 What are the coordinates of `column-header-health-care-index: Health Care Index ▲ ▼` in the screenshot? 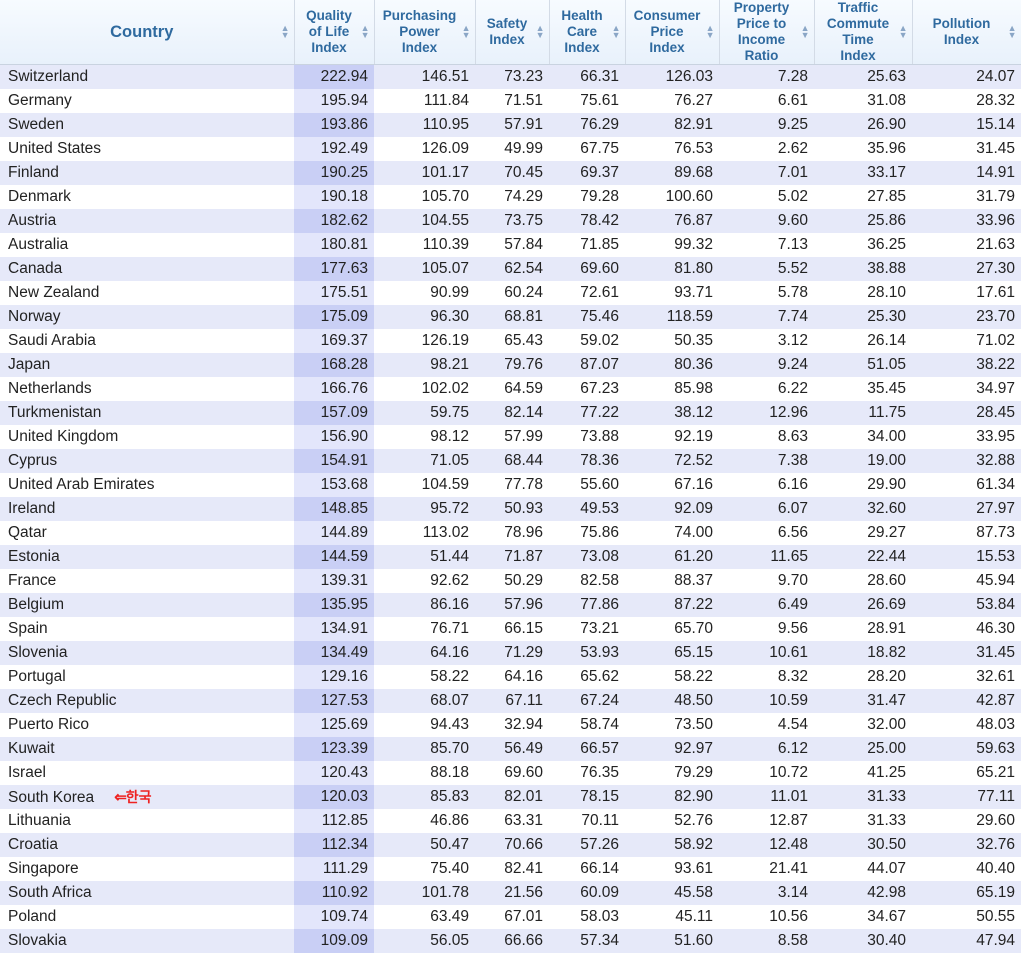 It's located at (587, 32).